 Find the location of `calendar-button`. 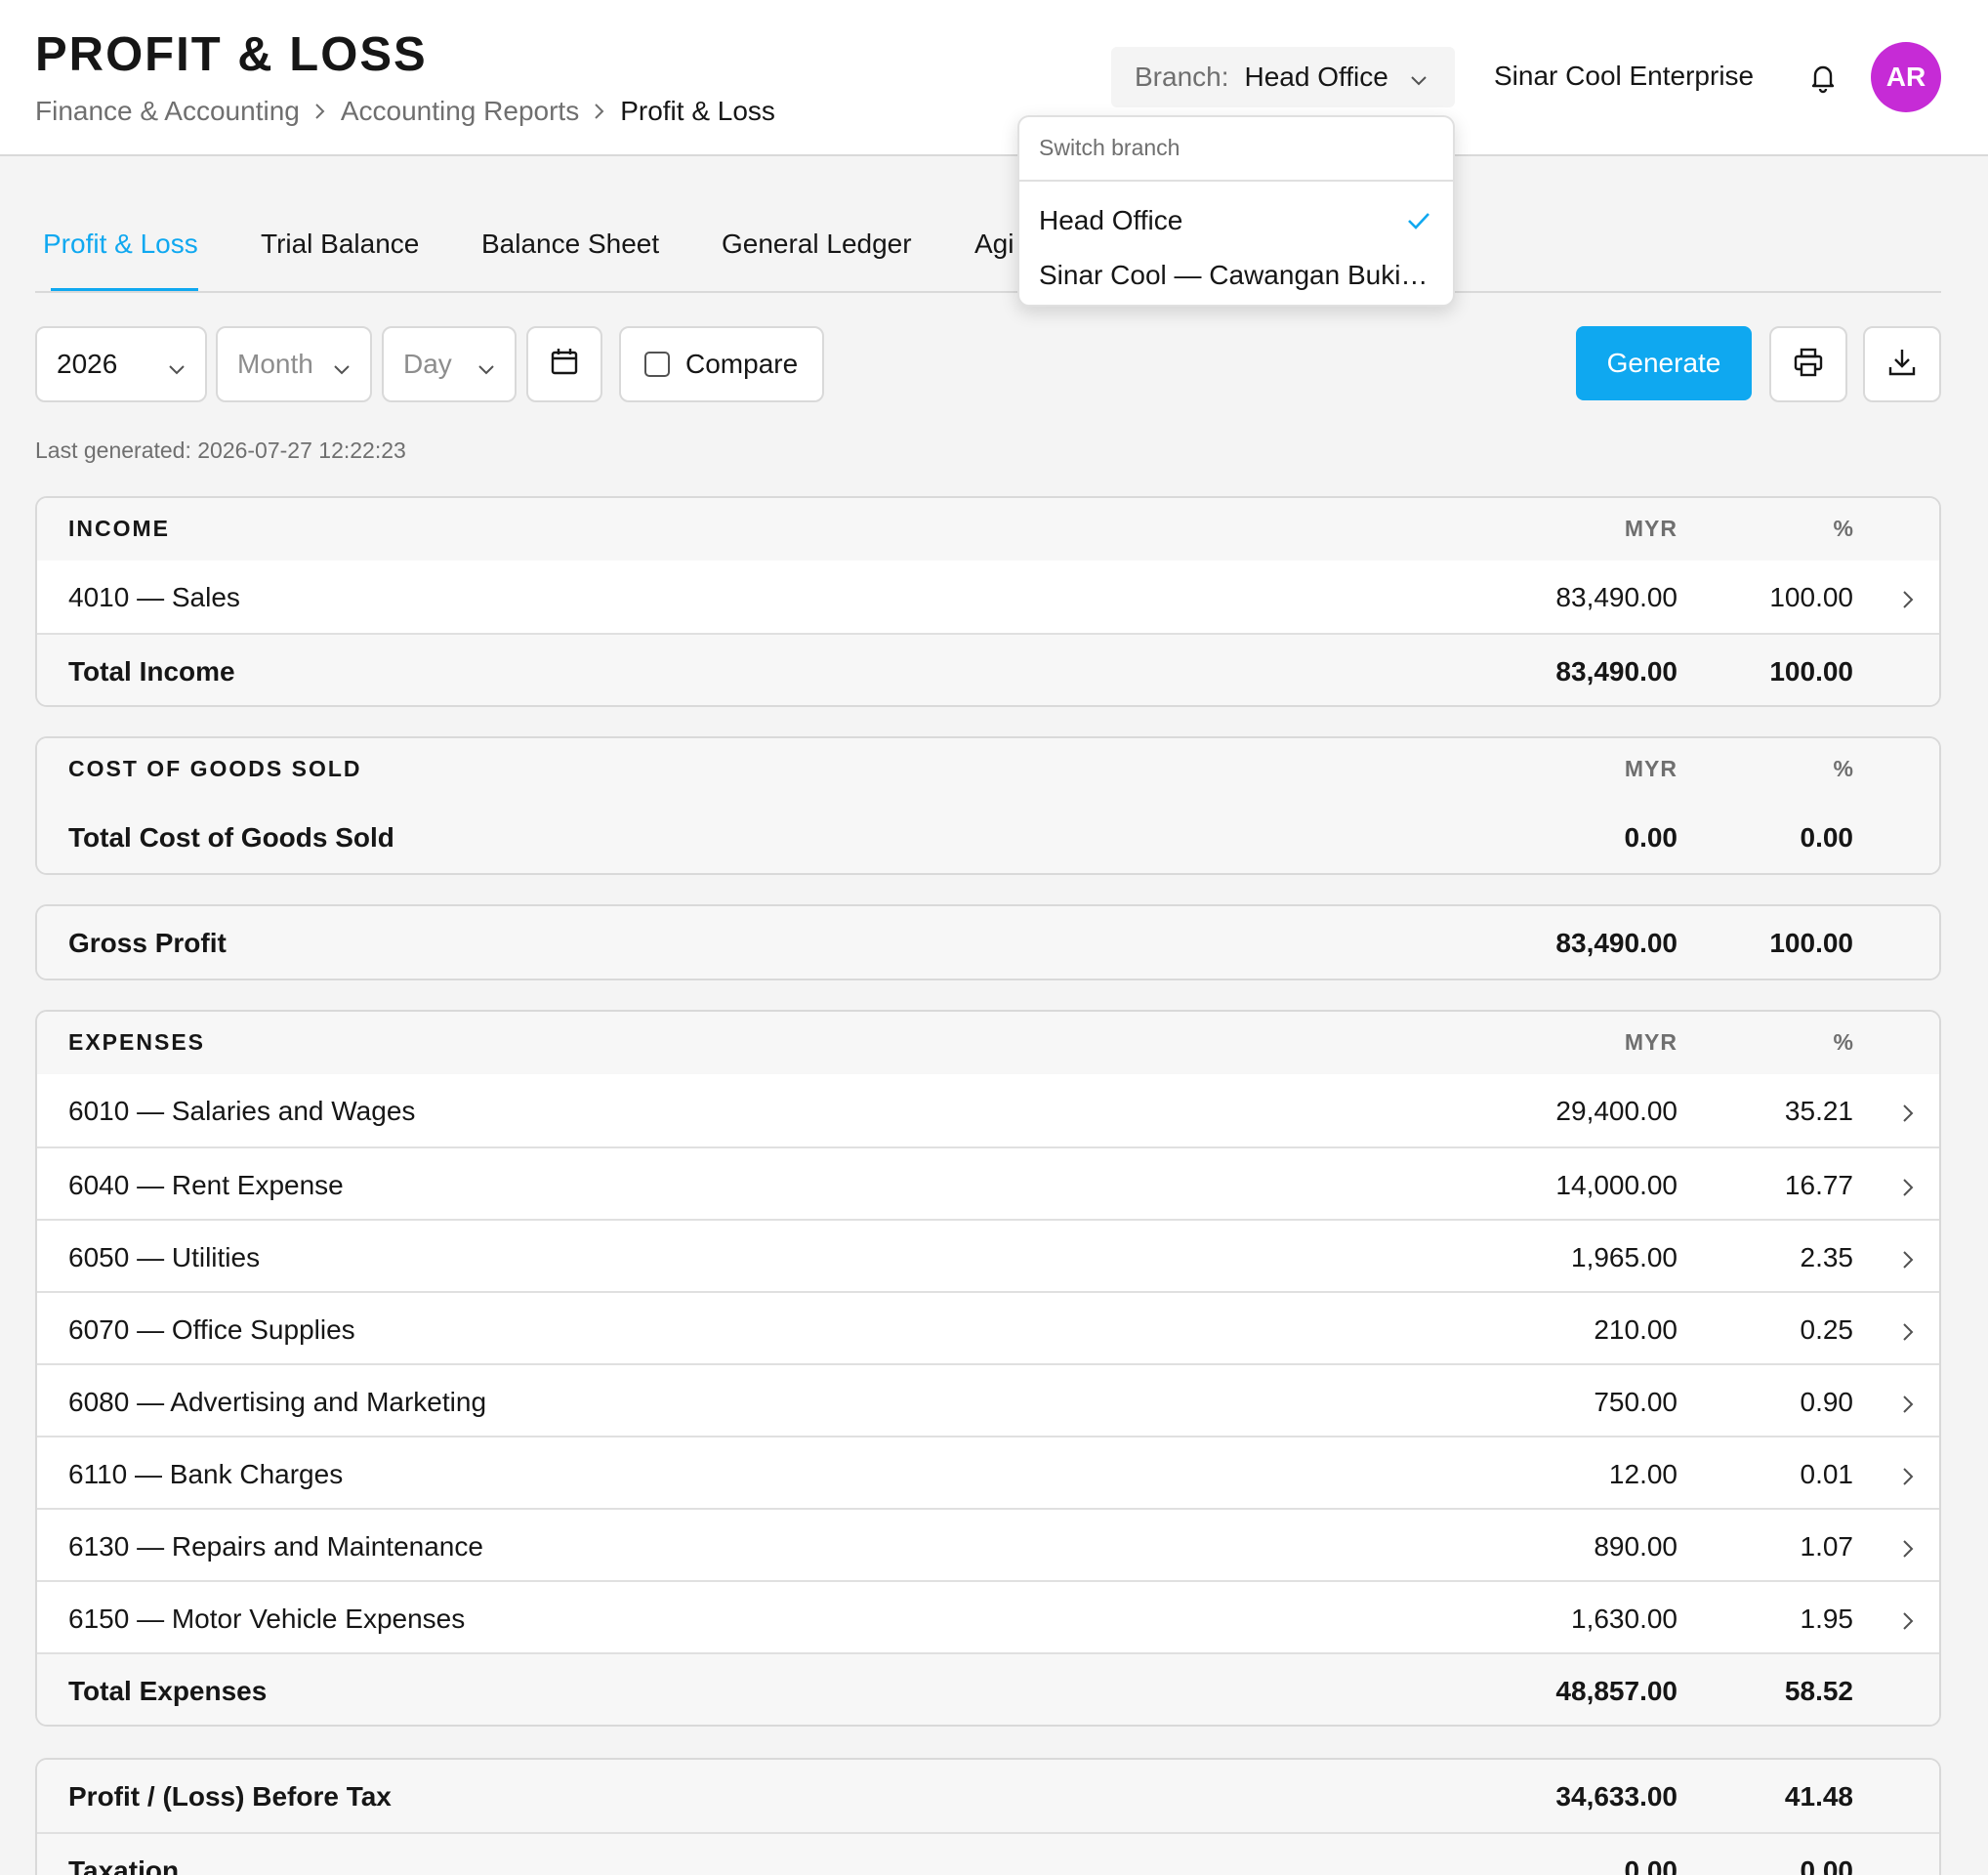

calendar-button is located at coordinates (564, 364).